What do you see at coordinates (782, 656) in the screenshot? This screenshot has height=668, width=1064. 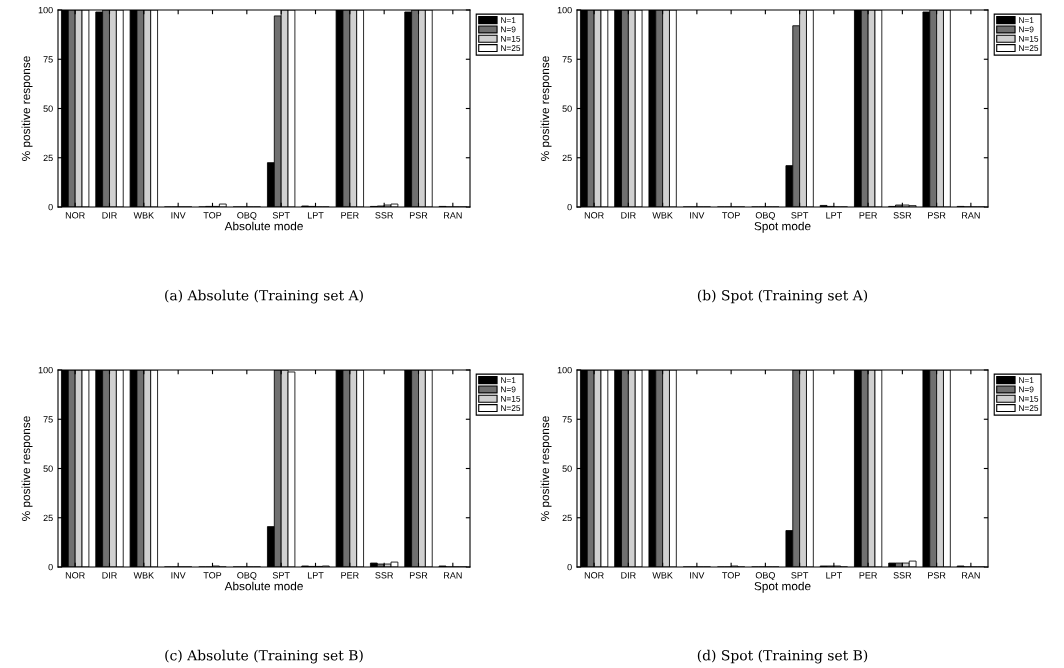 I see `text: (d) Spot (Training set B)` at bounding box center [782, 656].